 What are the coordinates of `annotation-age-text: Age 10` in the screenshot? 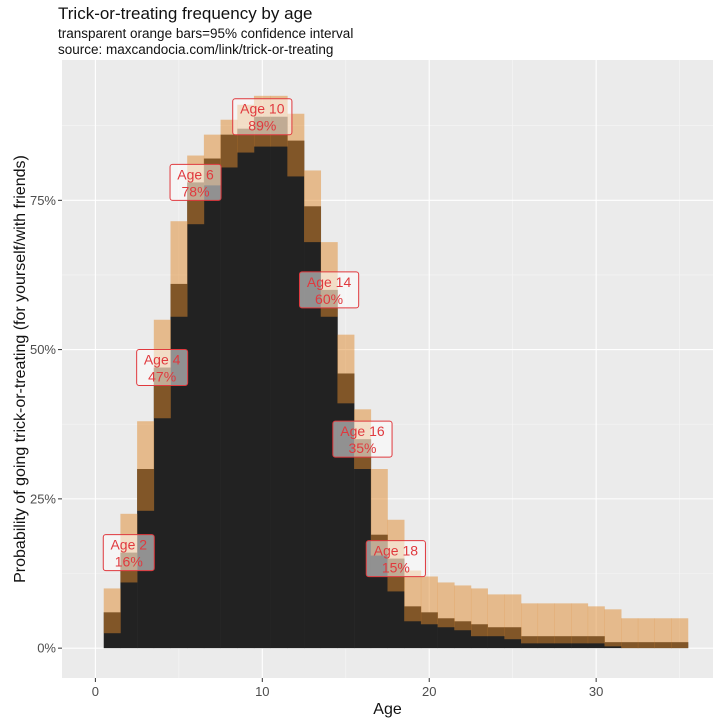 It's located at (262, 109).